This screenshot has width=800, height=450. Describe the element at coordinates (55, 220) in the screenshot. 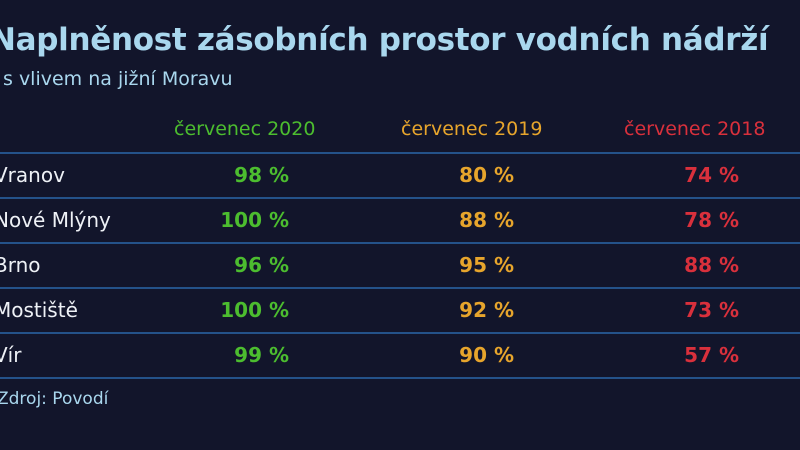

I see `reservoir-name: Nové Mlýny` at that location.